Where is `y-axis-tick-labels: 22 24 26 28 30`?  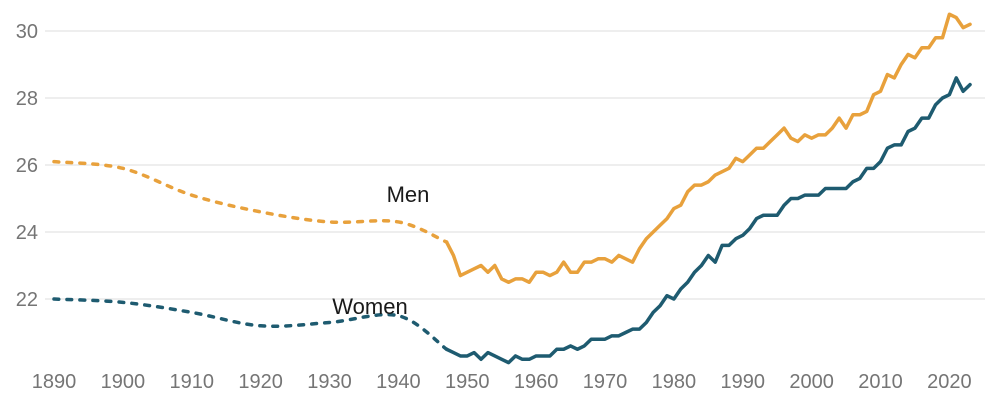
y-axis-tick-labels: 22 24 26 28 30 is located at coordinates (27, 166).